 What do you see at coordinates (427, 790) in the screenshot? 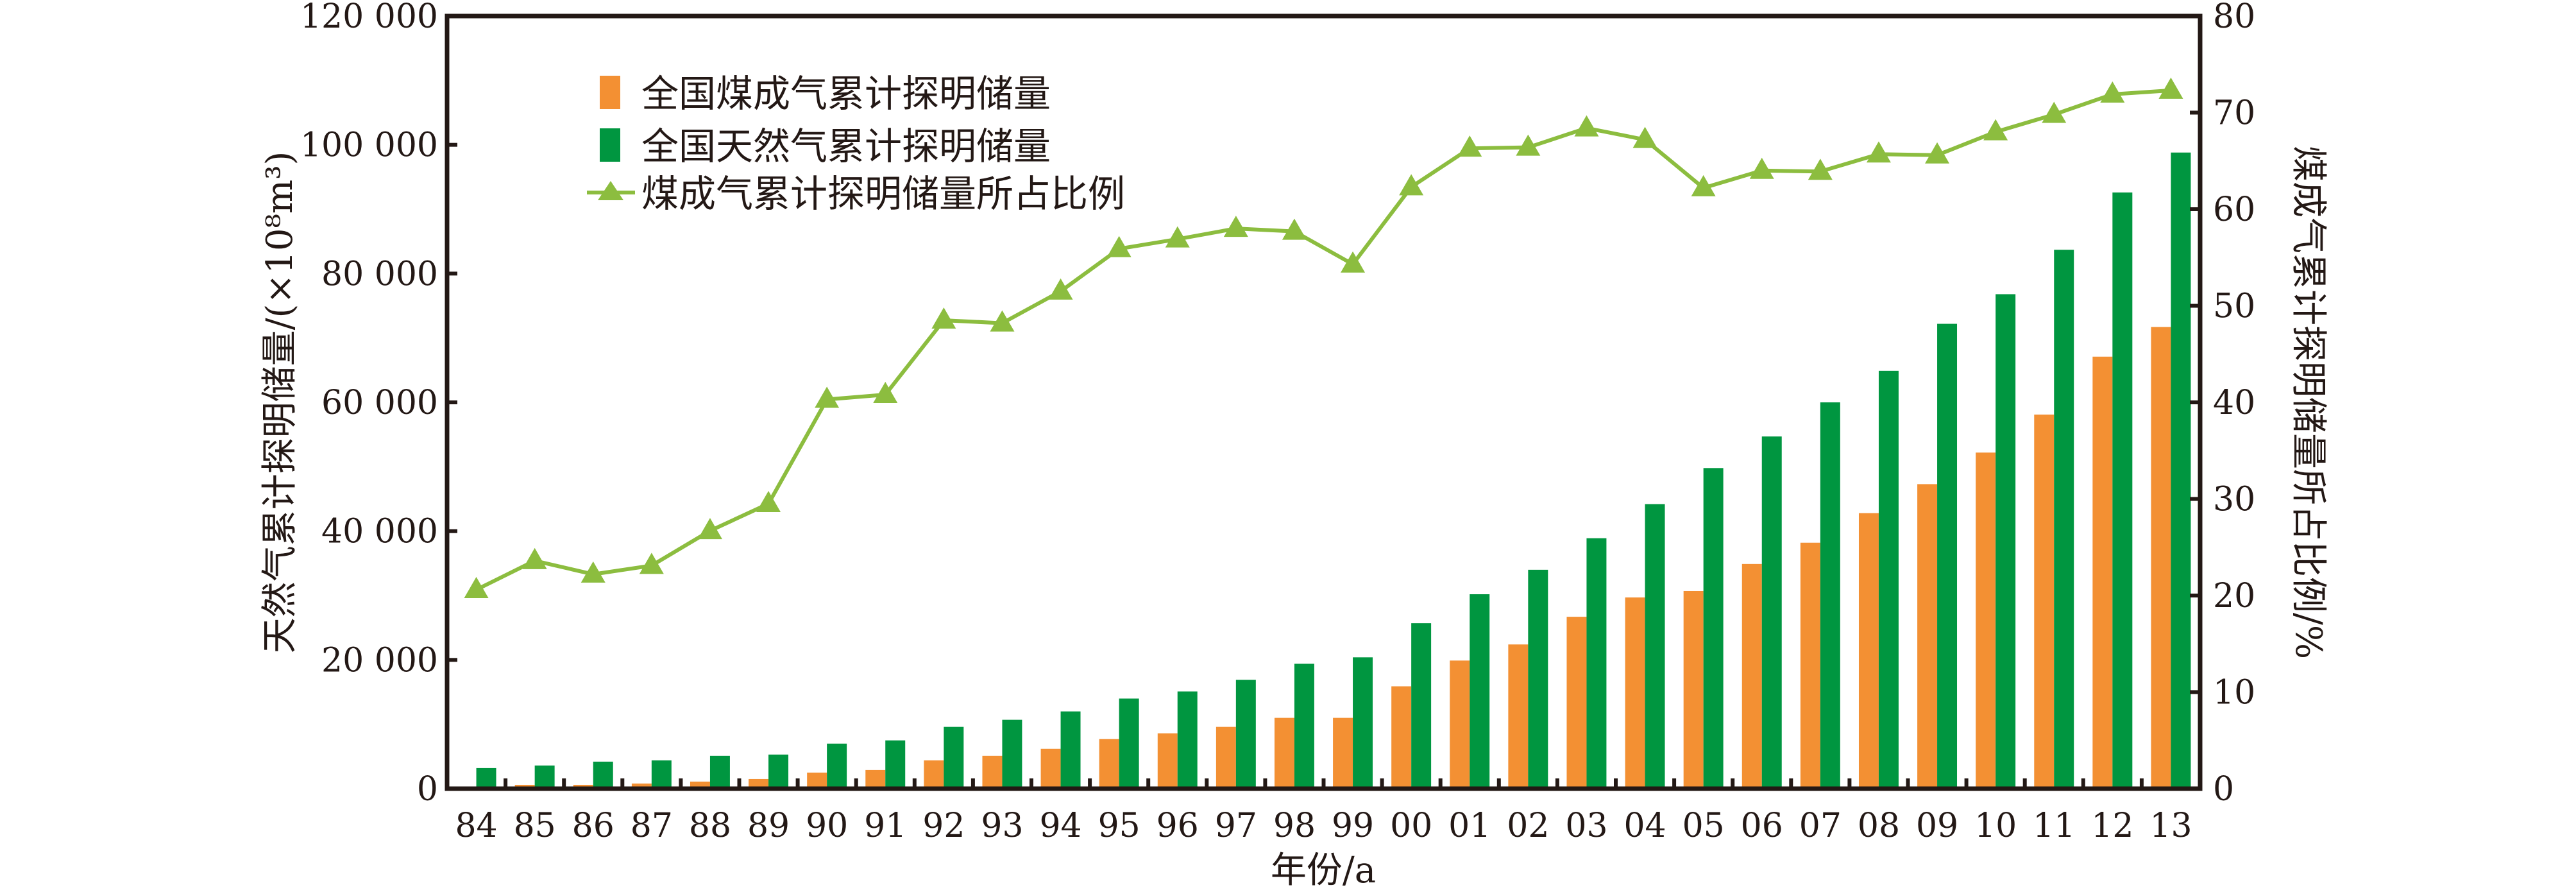
I see `y-tick-label: 0` at bounding box center [427, 790].